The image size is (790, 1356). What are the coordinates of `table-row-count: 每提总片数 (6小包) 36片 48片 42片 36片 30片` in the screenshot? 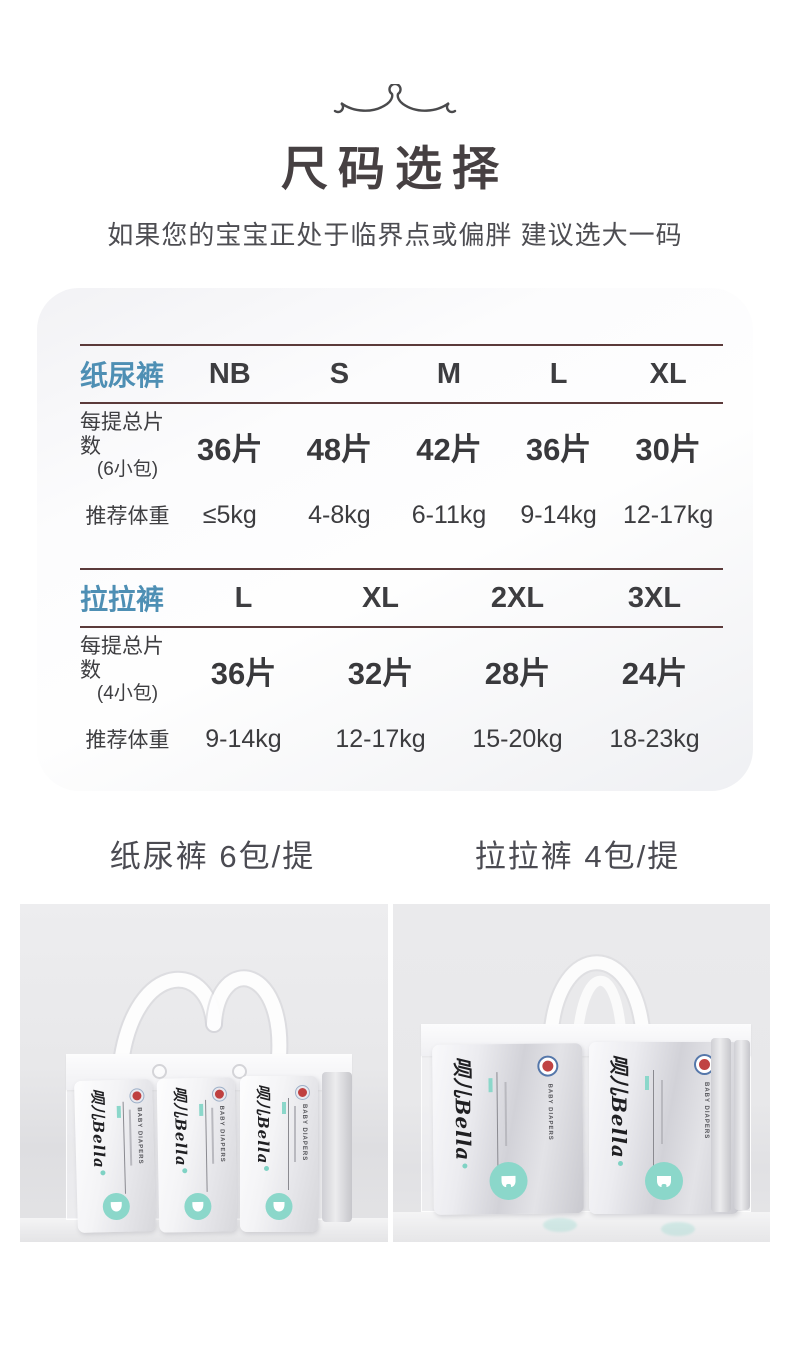 It's located at (401, 446).